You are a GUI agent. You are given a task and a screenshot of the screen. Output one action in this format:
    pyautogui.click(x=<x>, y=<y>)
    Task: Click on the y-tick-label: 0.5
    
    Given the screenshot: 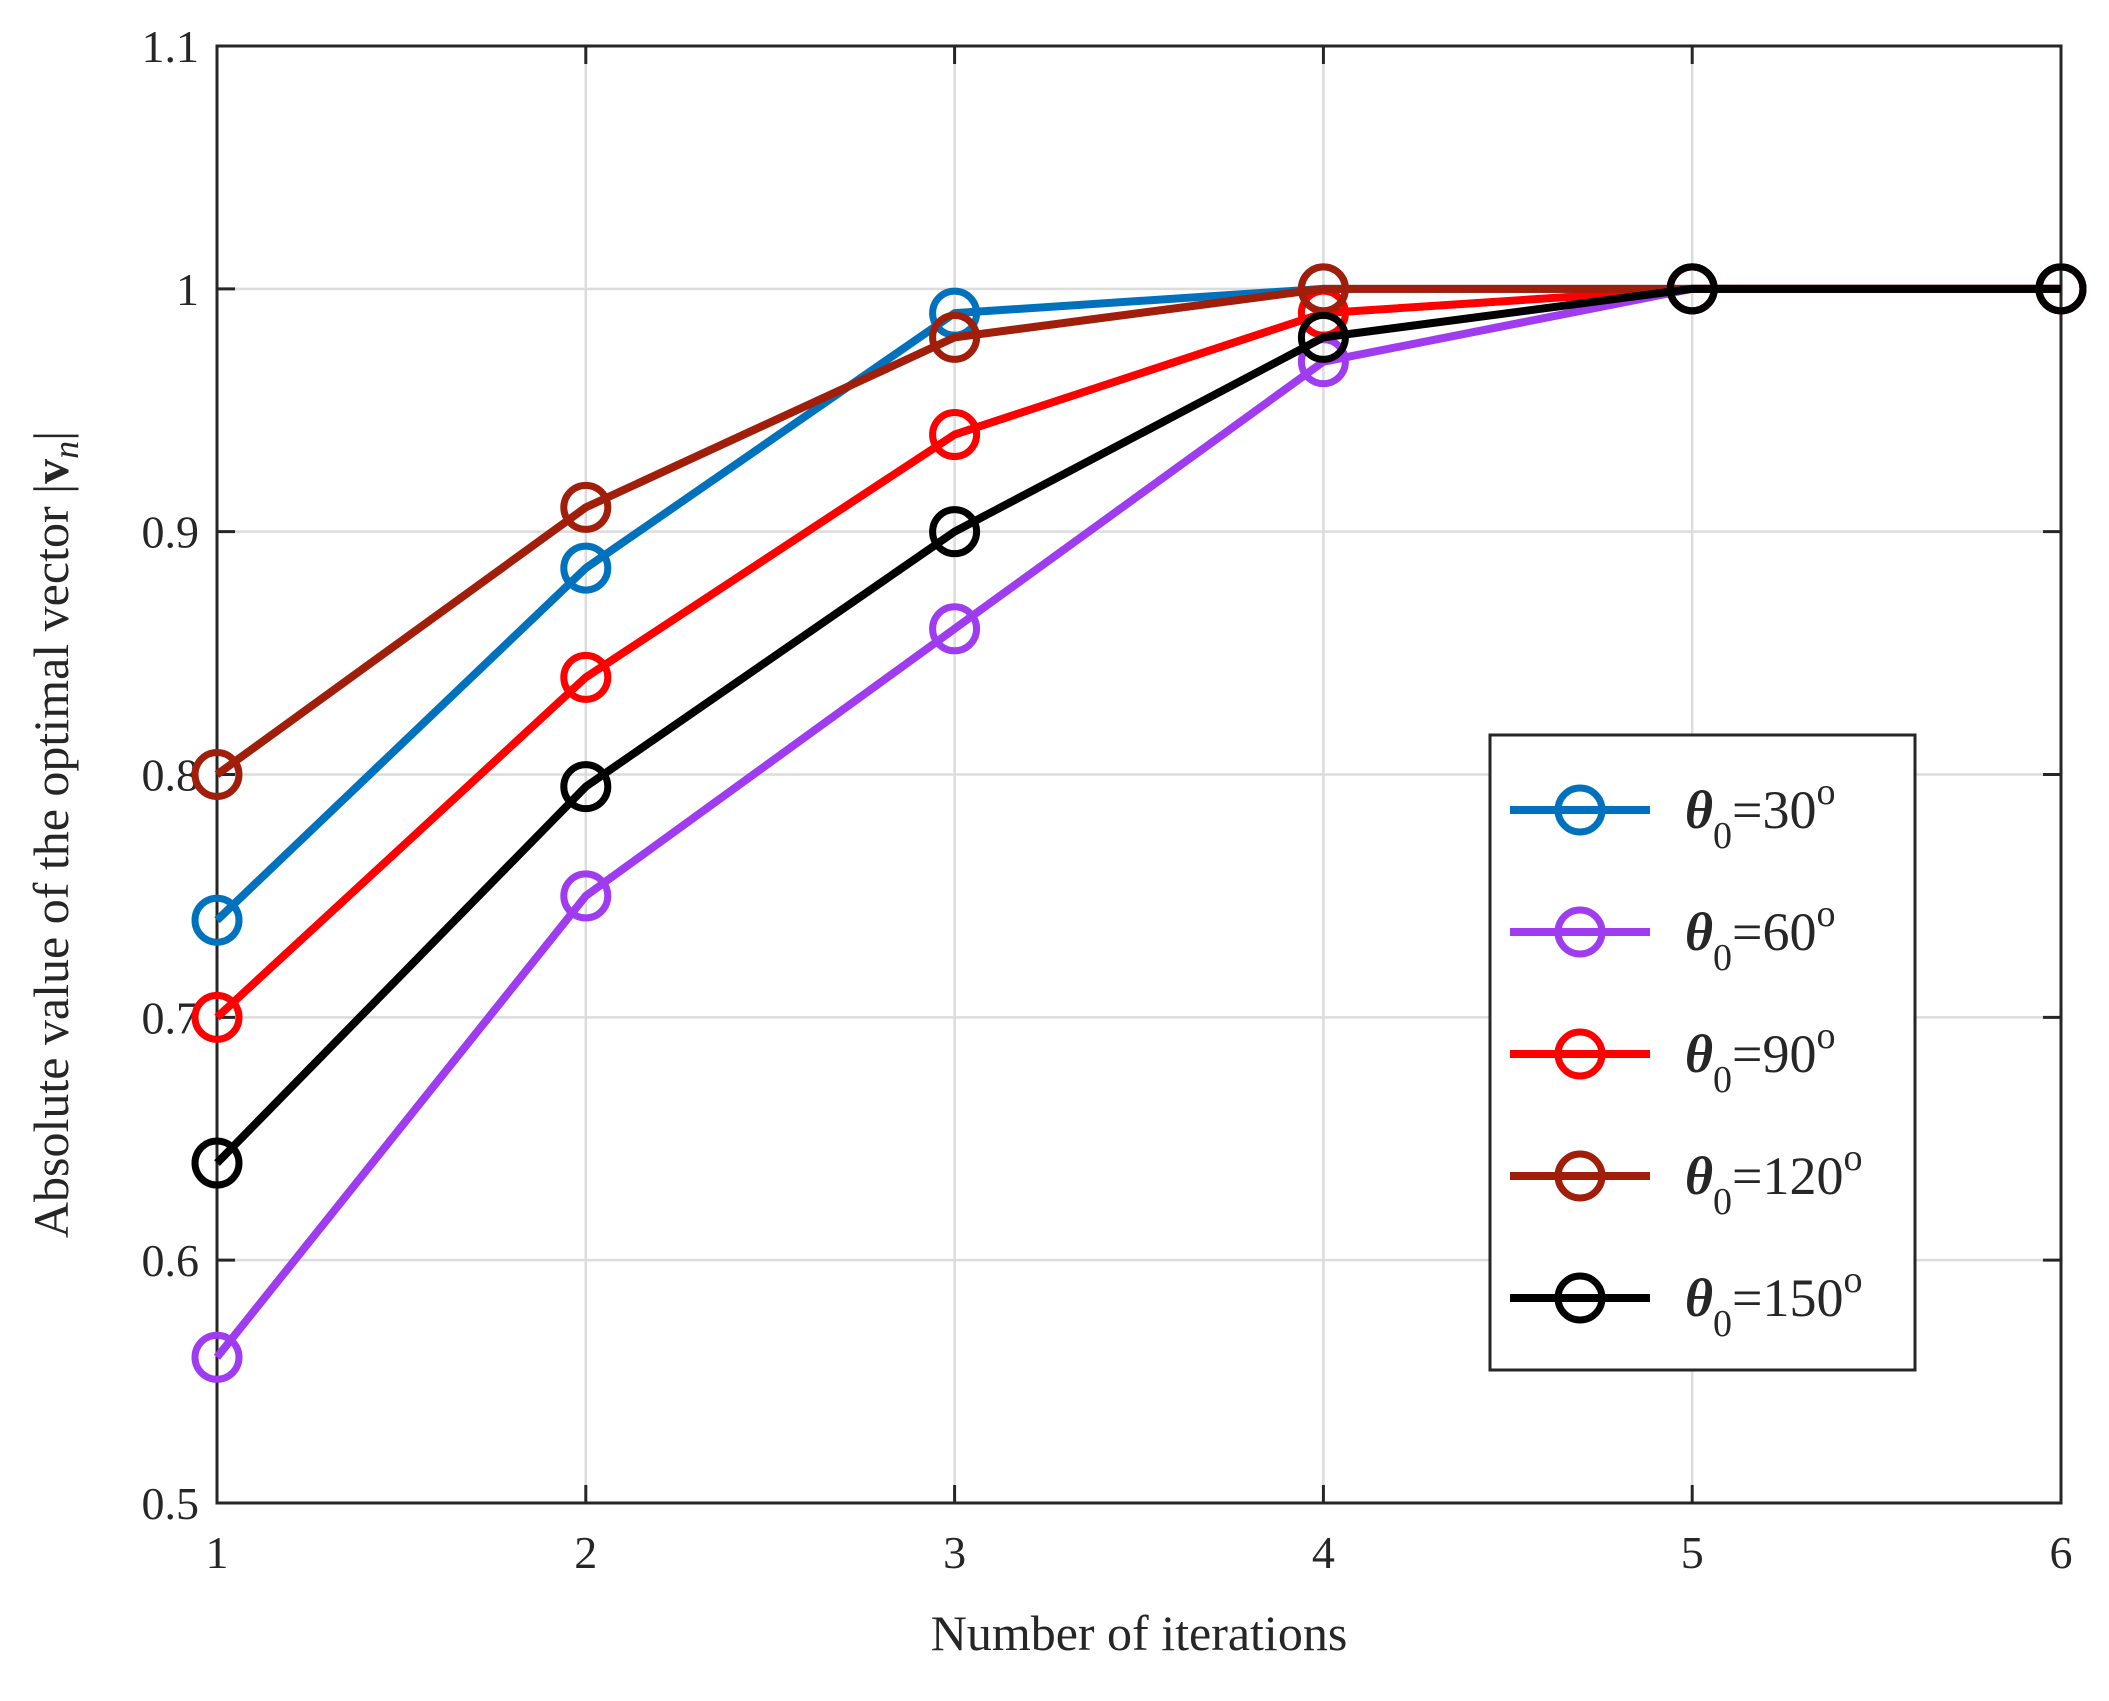 What is the action you would take?
    pyautogui.click(x=171, y=1503)
    